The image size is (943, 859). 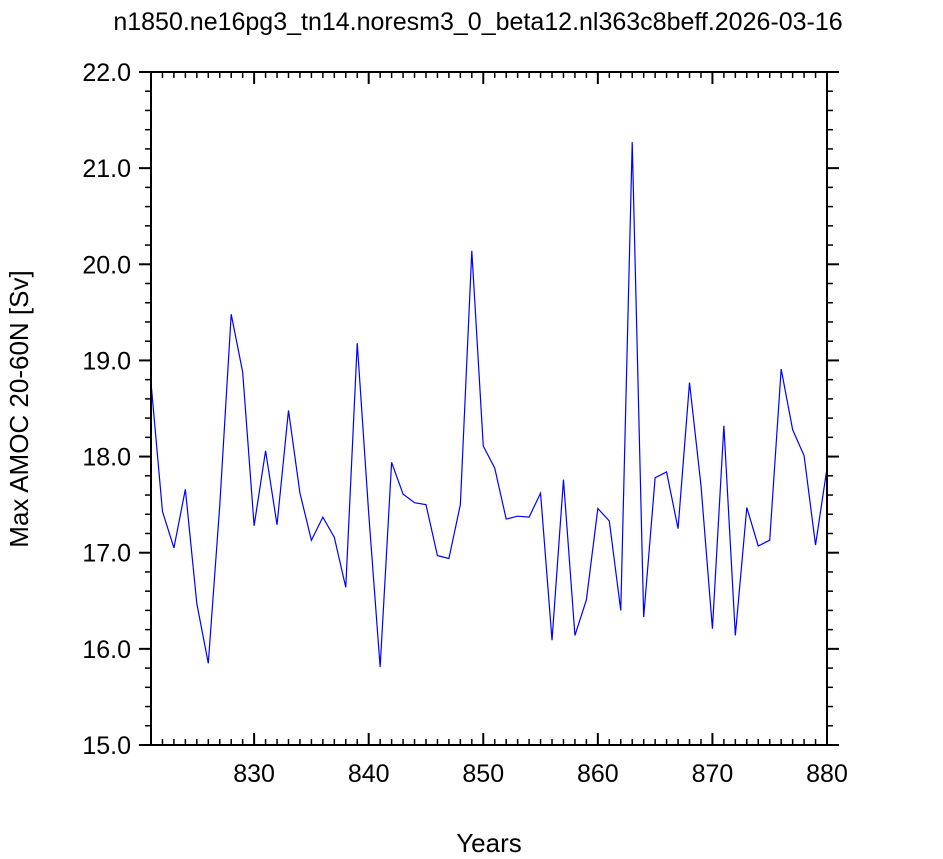 What do you see at coordinates (106, 554) in the screenshot?
I see `y-tick-label: 17.0` at bounding box center [106, 554].